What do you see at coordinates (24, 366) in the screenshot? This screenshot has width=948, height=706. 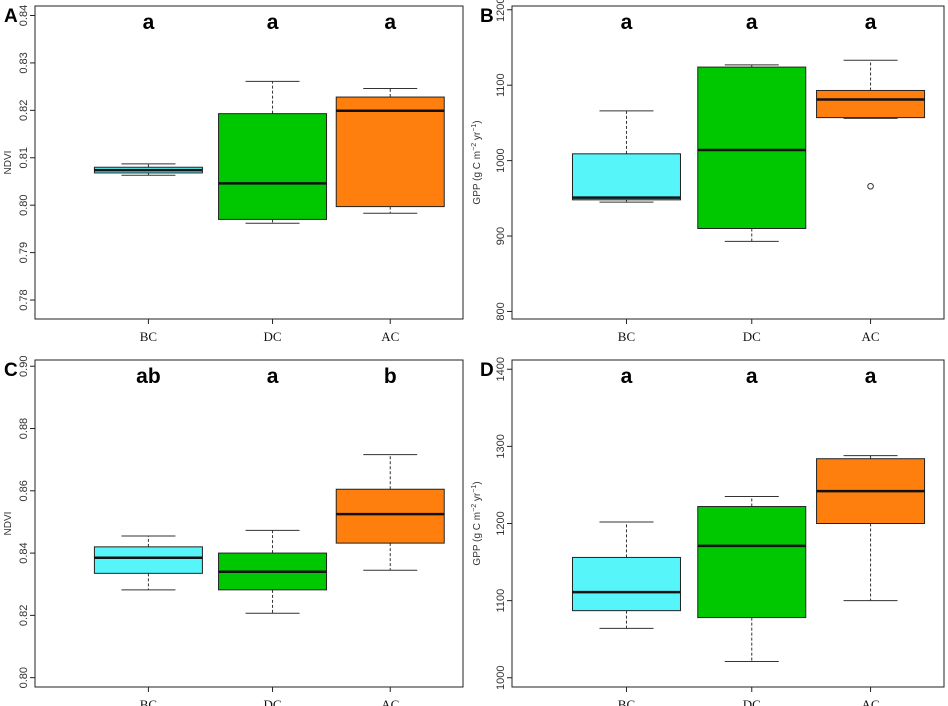 I see `y-tick-label: 0.90` at bounding box center [24, 366].